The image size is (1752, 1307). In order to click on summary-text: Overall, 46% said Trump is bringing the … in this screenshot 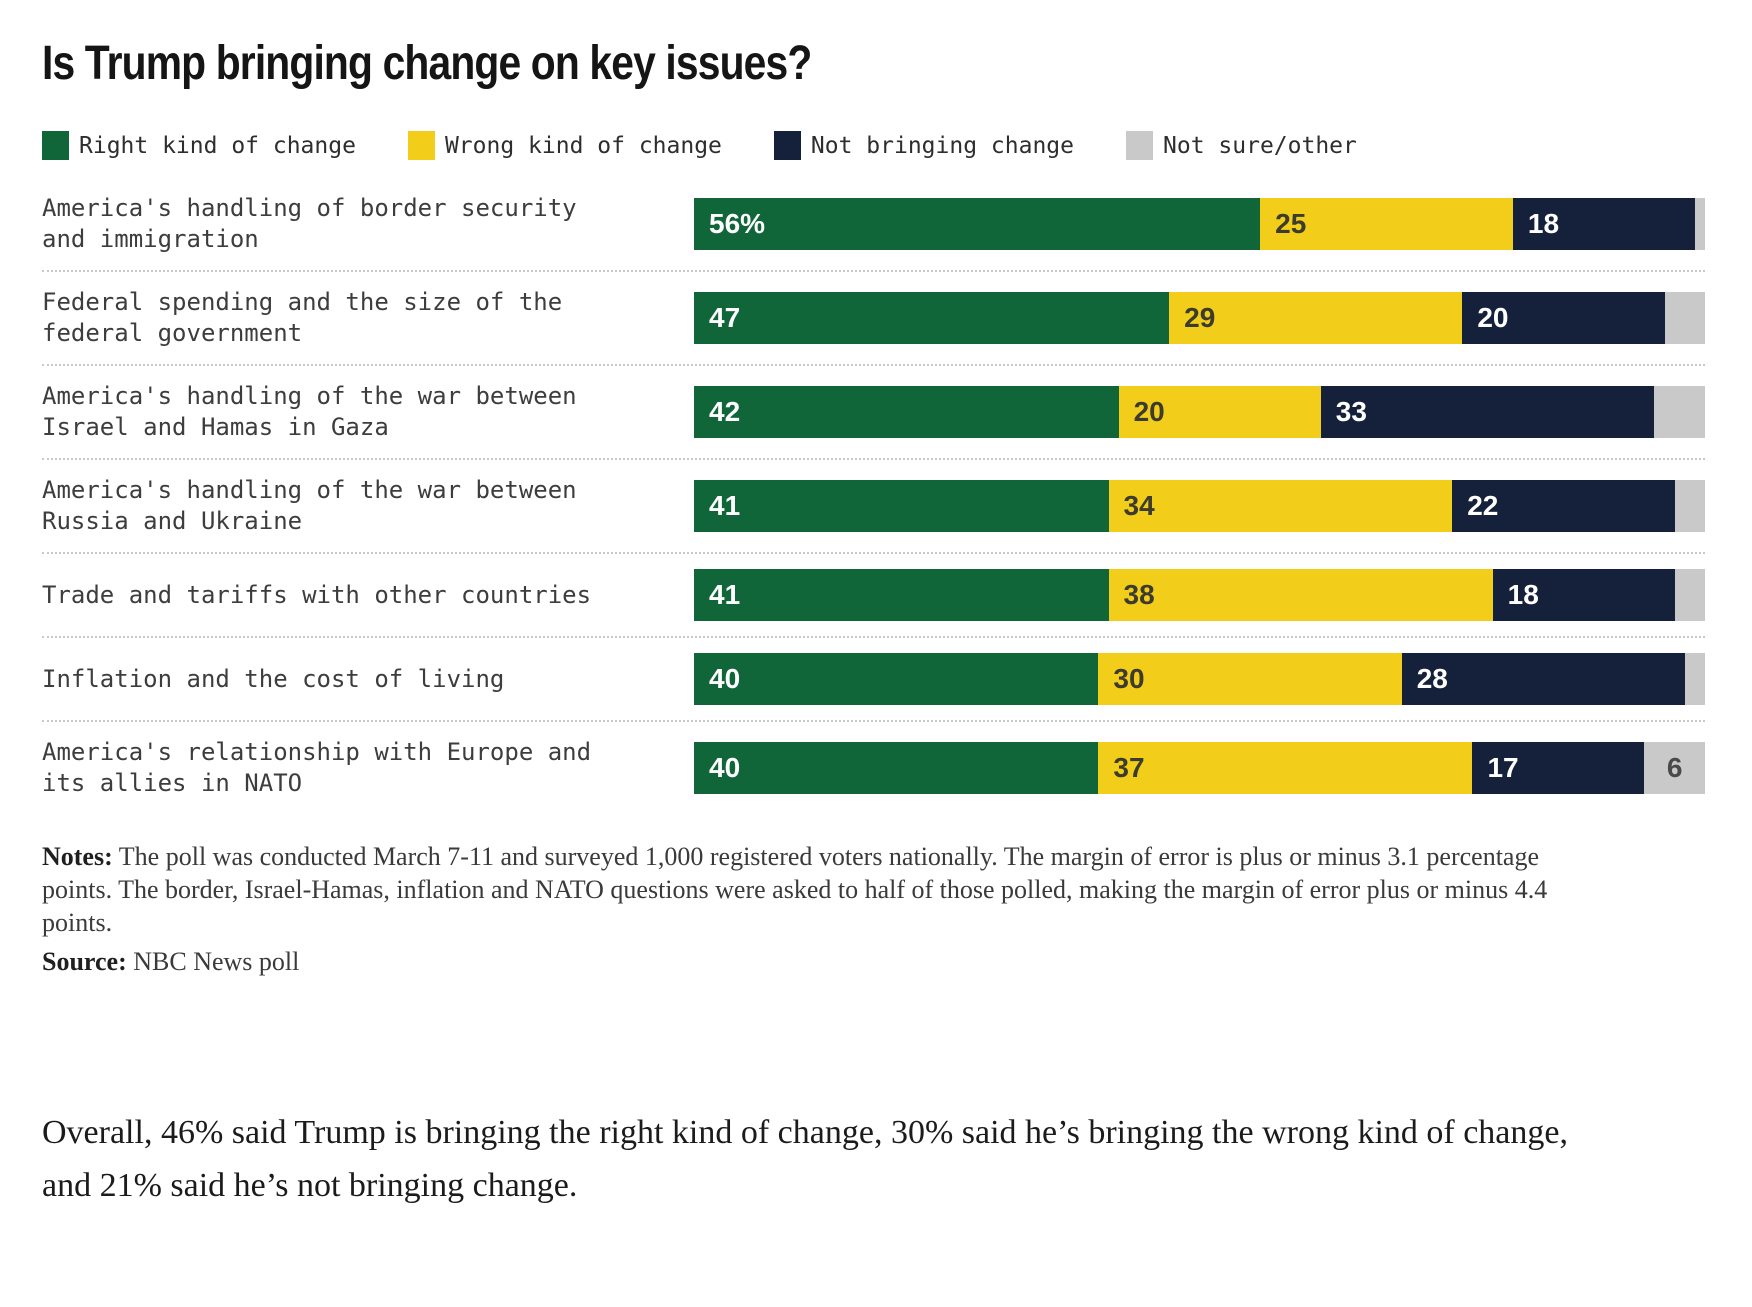, I will do `click(805, 1159)`.